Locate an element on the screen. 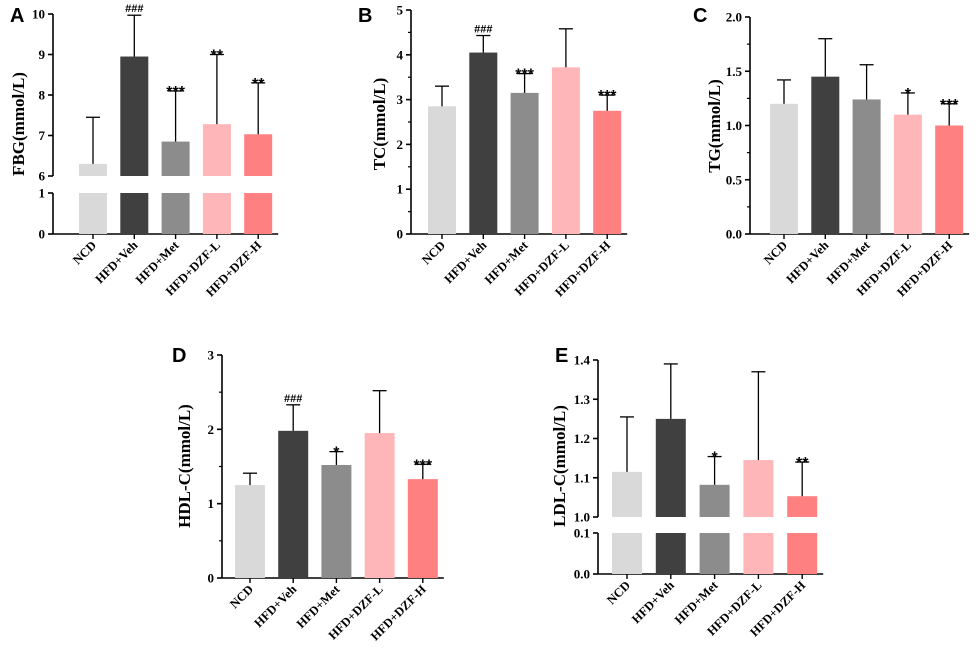 The image size is (976, 662). y-tick-label: 2.0 is located at coordinates (734, 17).